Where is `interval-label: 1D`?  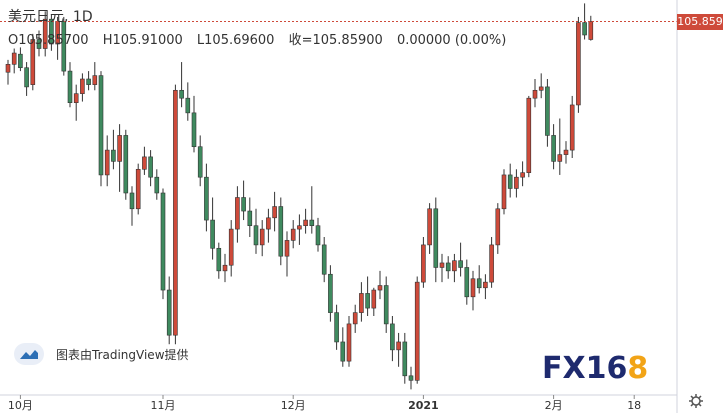
interval-label: 1D is located at coordinates (82, 17).